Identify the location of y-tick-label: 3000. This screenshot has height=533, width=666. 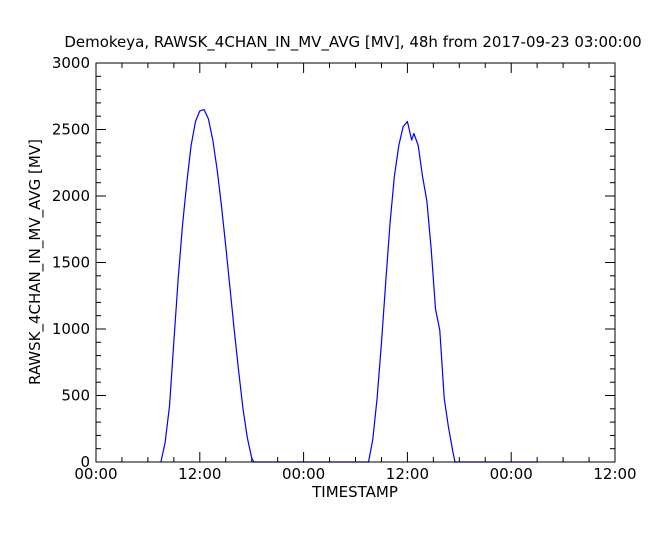
(71, 63).